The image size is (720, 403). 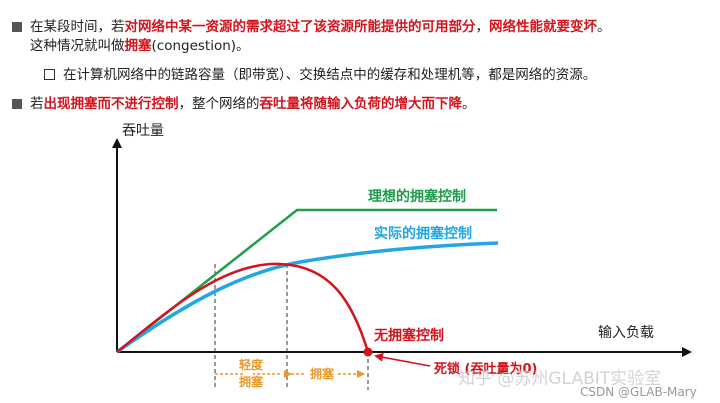 I want to click on paragraph-3: 若出现拥塞而不进行控制，整个网络的吞吐量将随输入负荷的增大而下降。, so click(x=244, y=104).